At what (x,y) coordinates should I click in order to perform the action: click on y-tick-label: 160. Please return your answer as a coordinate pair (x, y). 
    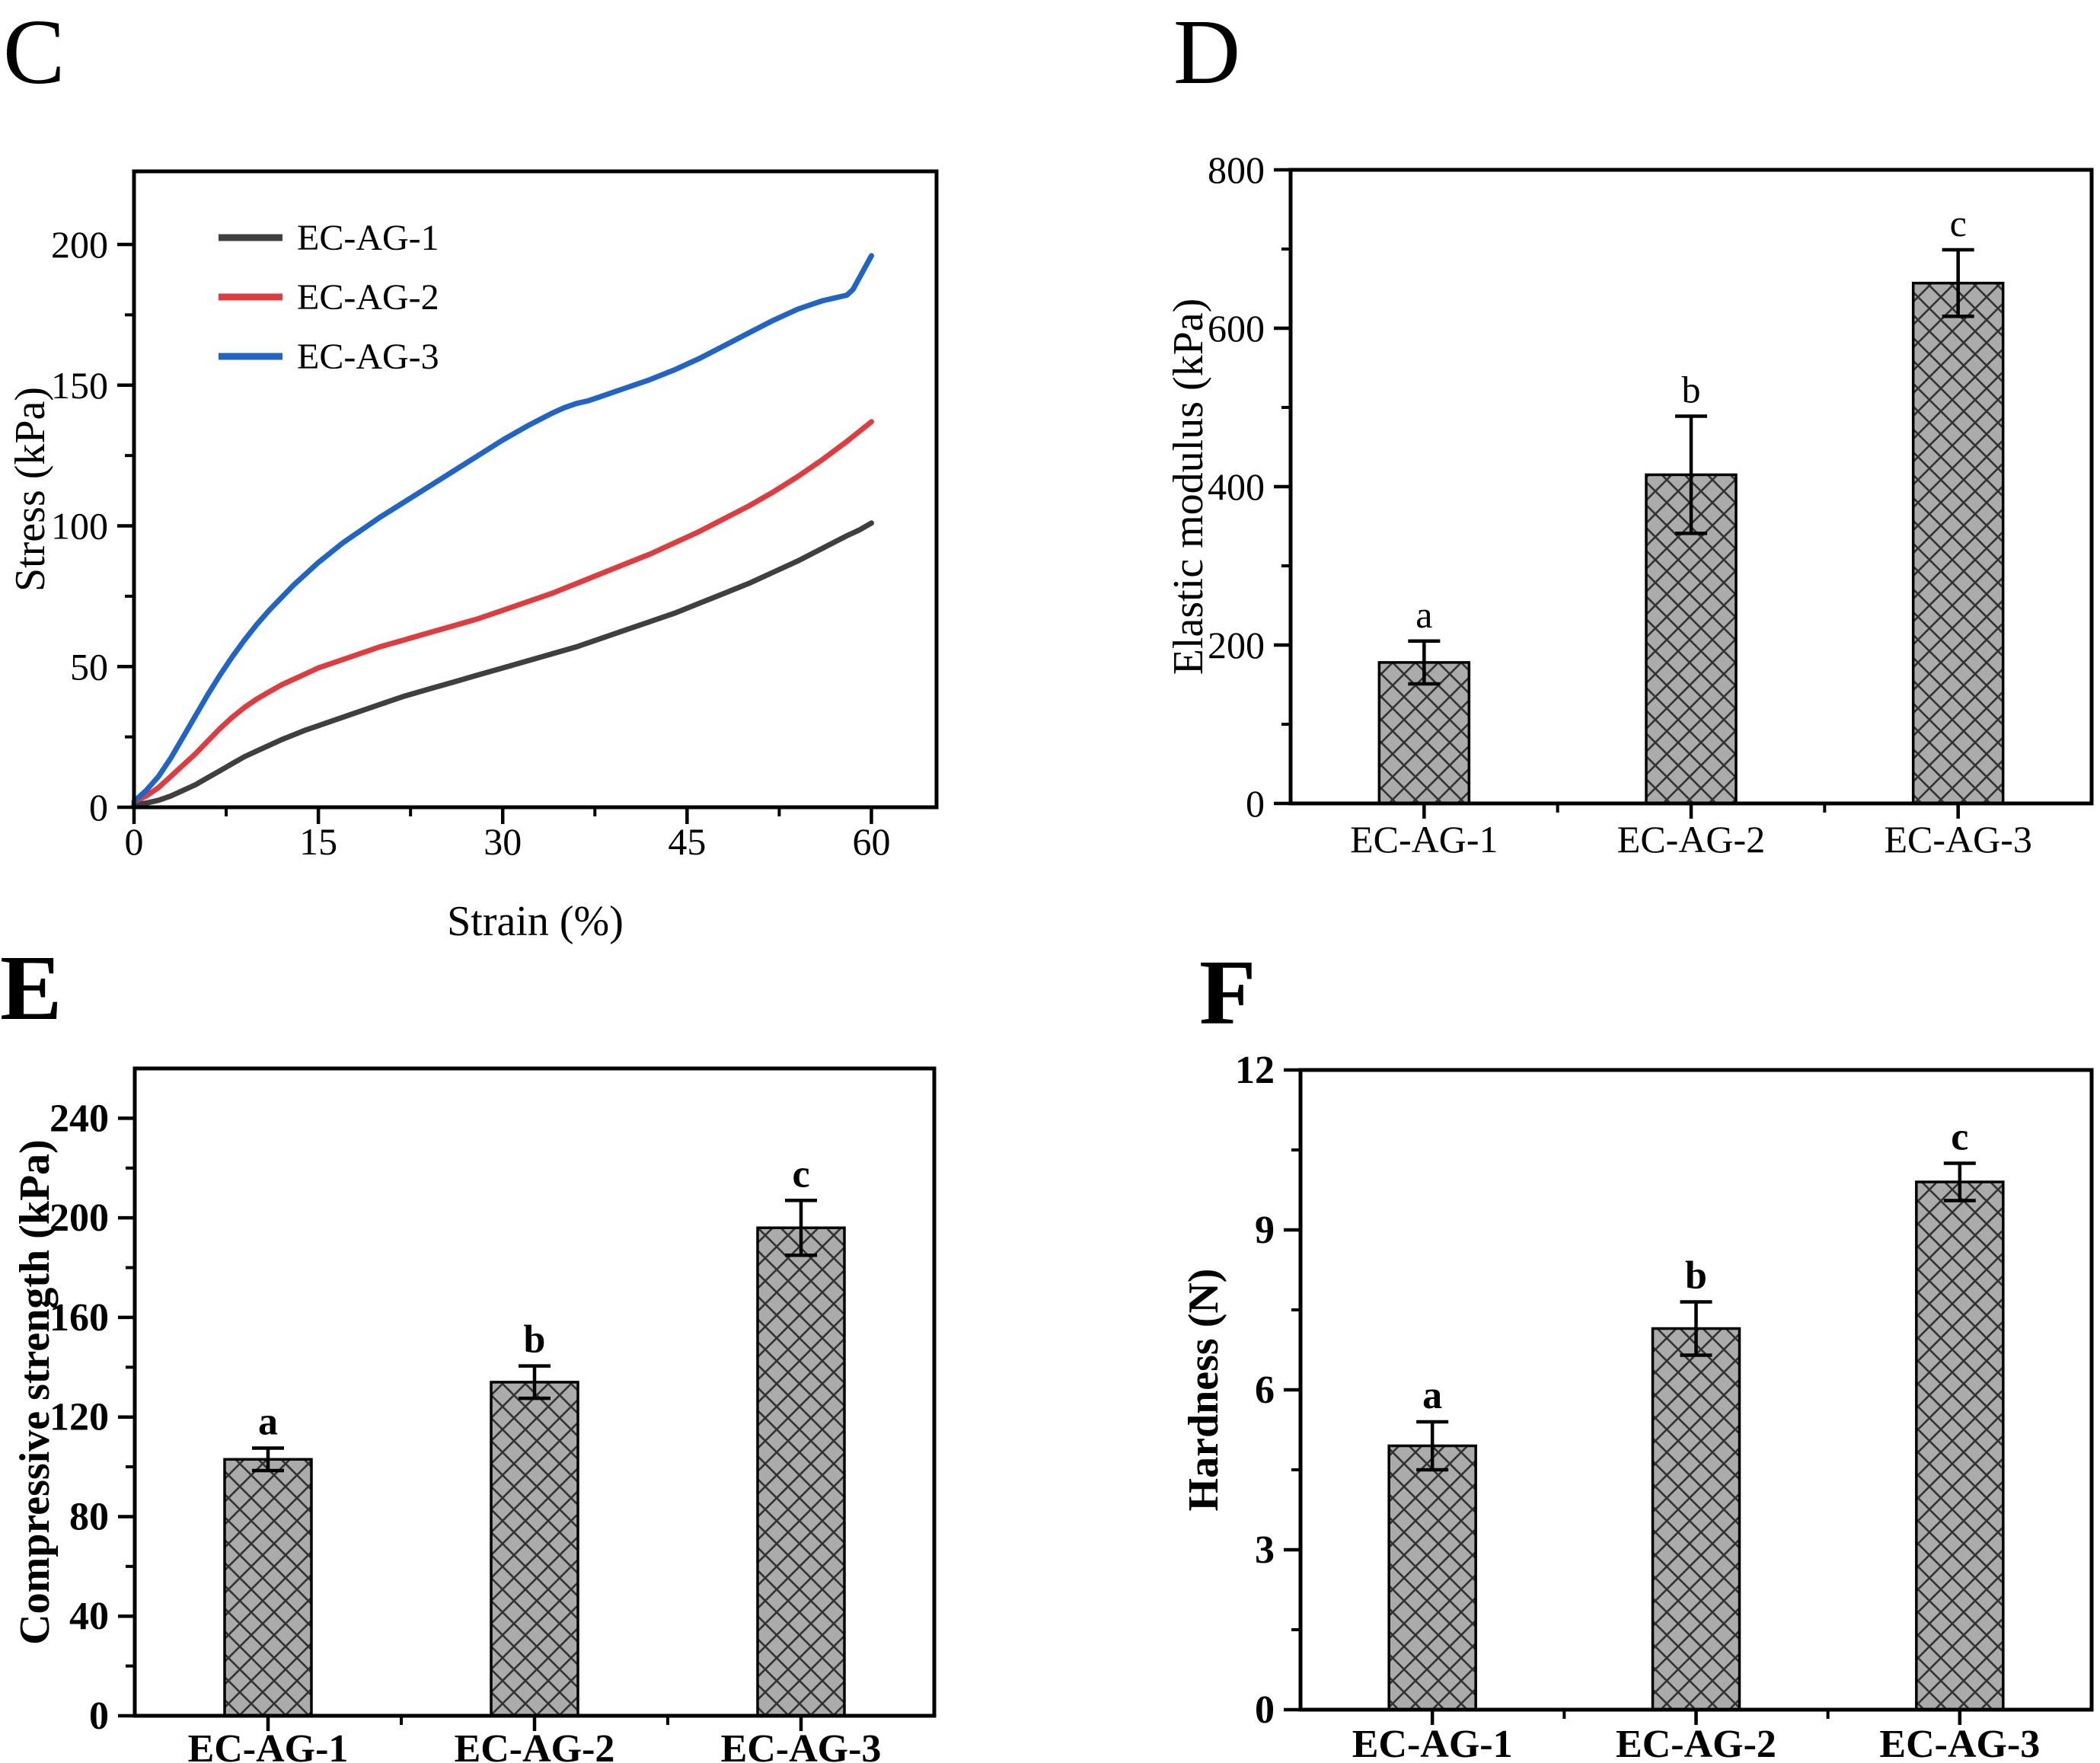
    Looking at the image, I should click on (79, 1318).